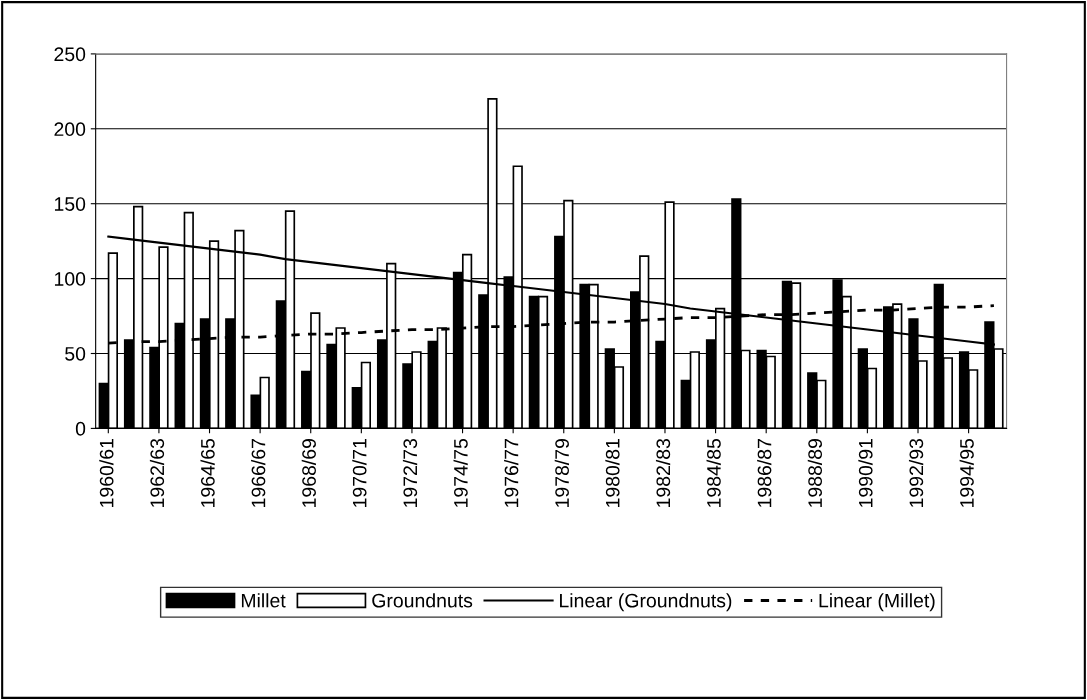 The height and width of the screenshot is (700, 1087). I want to click on y-tick-label: 100, so click(70, 279).